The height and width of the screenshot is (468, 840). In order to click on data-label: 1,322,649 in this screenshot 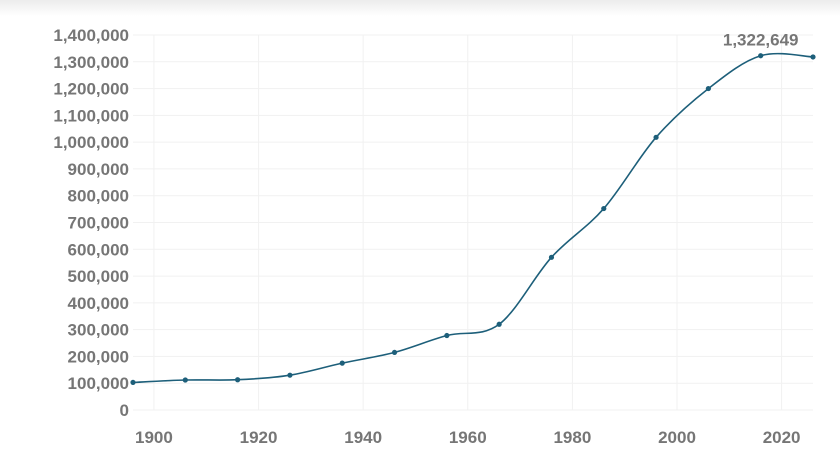, I will do `click(761, 40)`.